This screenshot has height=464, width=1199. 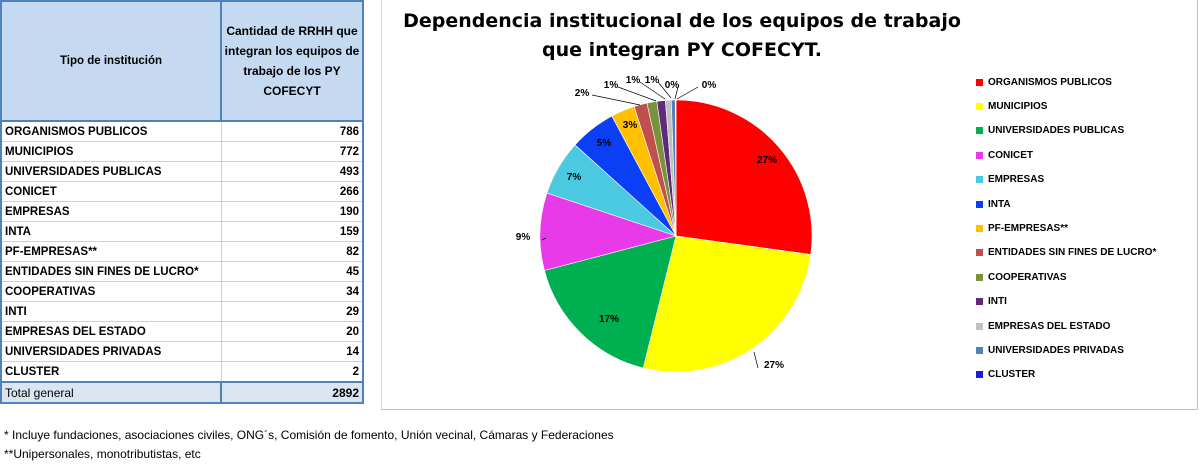 I want to click on table-row: EMPRESAS DEL ESTADO 20, so click(x=182, y=331).